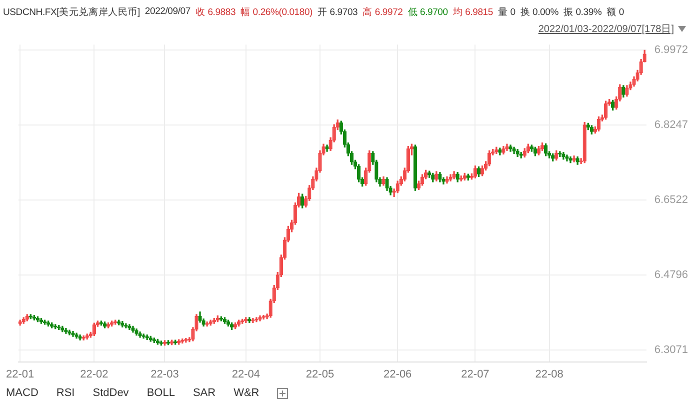  What do you see at coordinates (615, 12) in the screenshot?
I see `text: 额 0` at bounding box center [615, 12].